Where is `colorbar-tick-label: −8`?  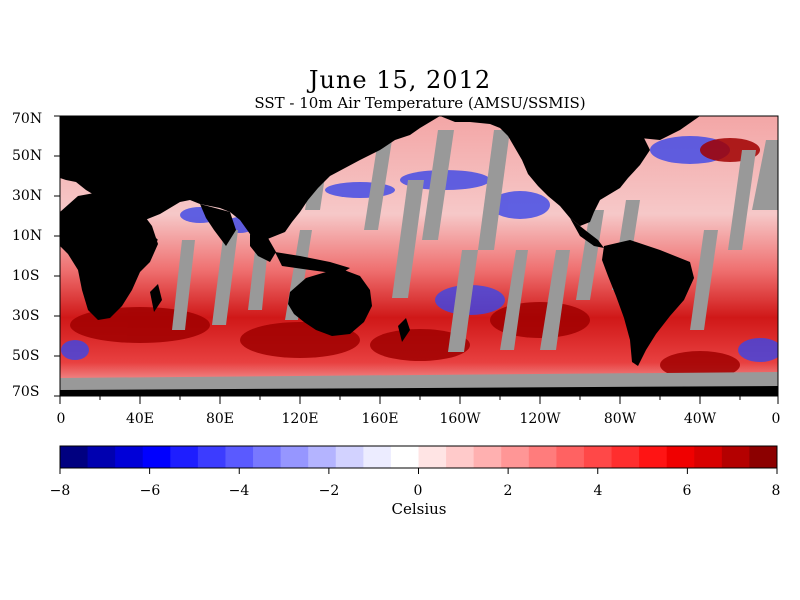 colorbar-tick-label: −8 is located at coordinates (60, 491).